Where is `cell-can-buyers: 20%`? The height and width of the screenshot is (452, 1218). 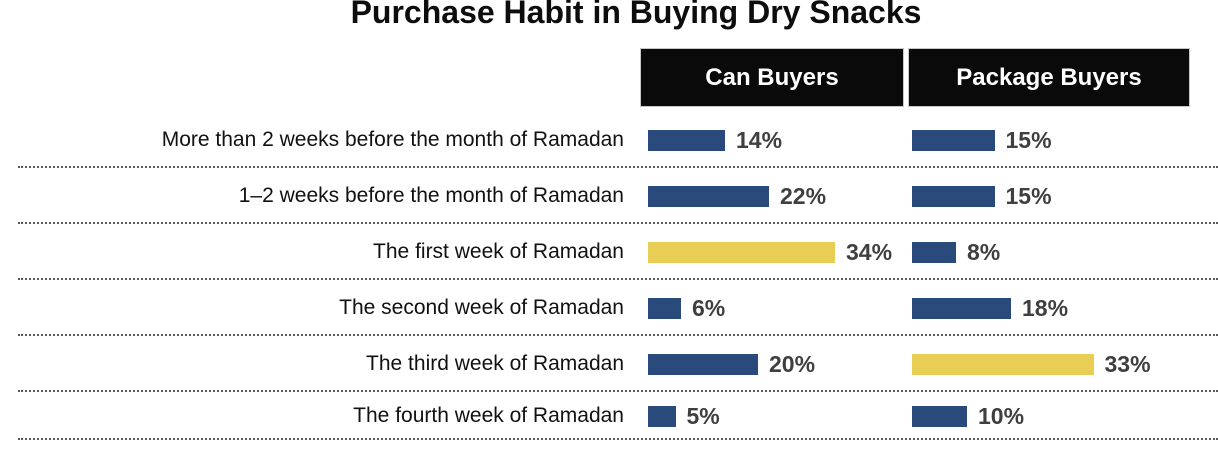
cell-can-buyers: 20% is located at coordinates (772, 364).